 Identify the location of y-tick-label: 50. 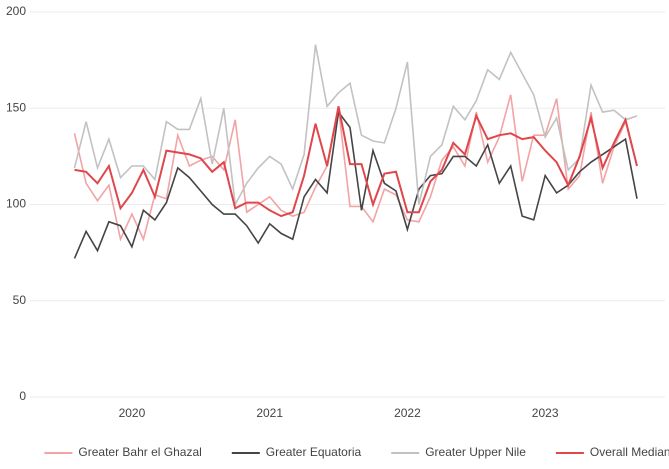
(20, 300).